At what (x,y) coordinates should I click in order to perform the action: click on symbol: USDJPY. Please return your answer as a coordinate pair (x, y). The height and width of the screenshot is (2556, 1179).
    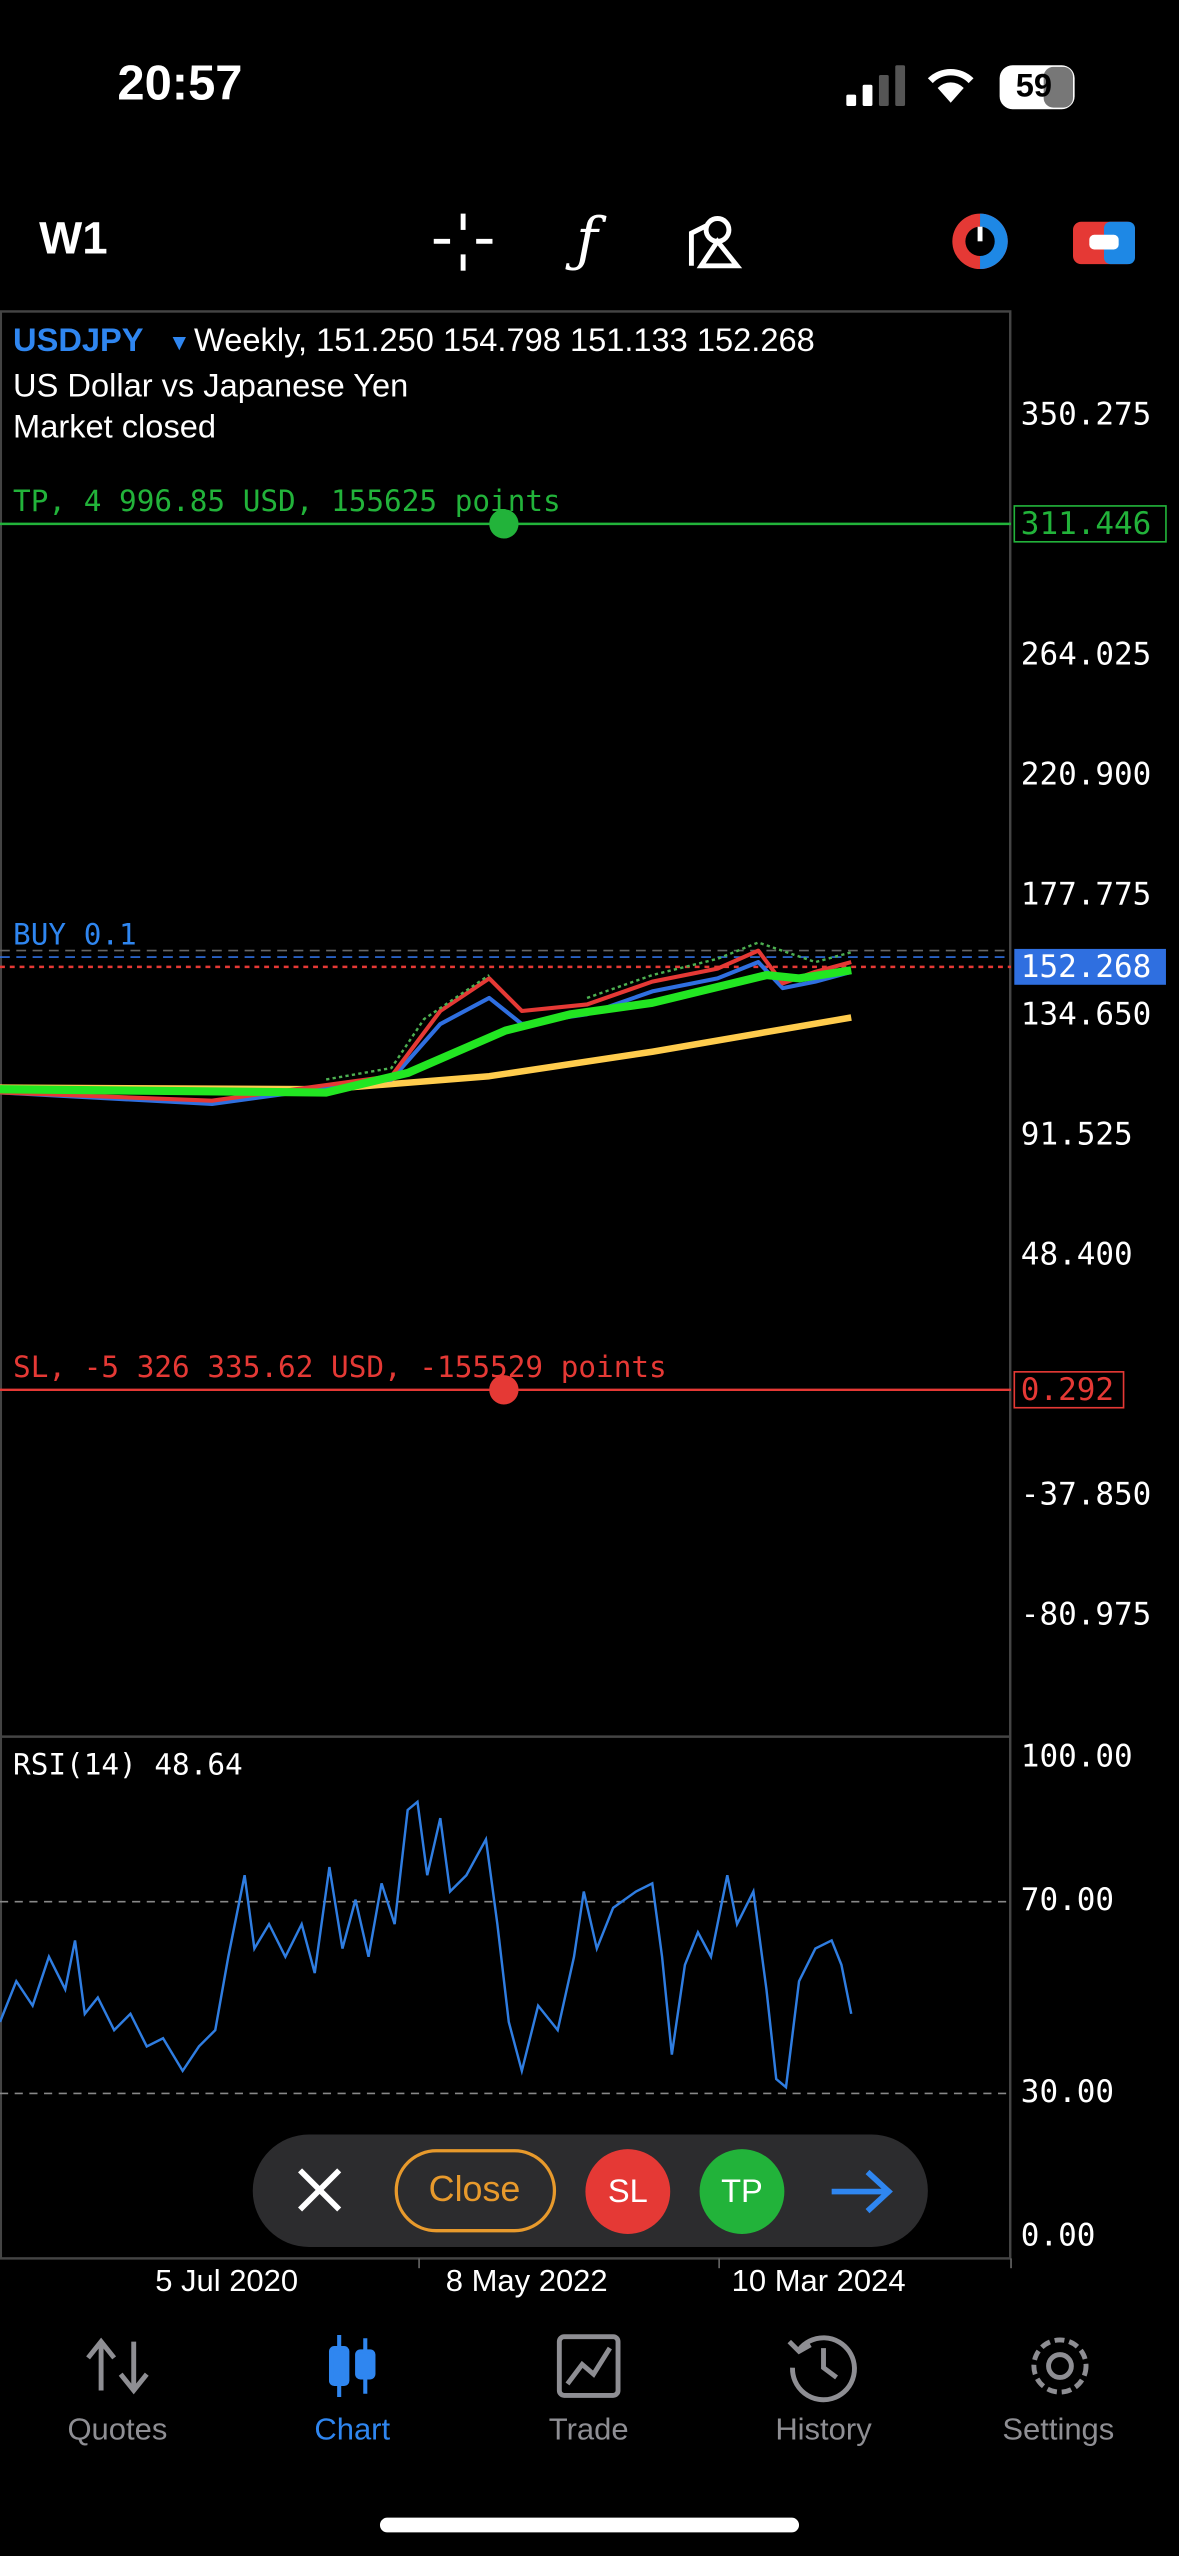
    Looking at the image, I should click on (78, 339).